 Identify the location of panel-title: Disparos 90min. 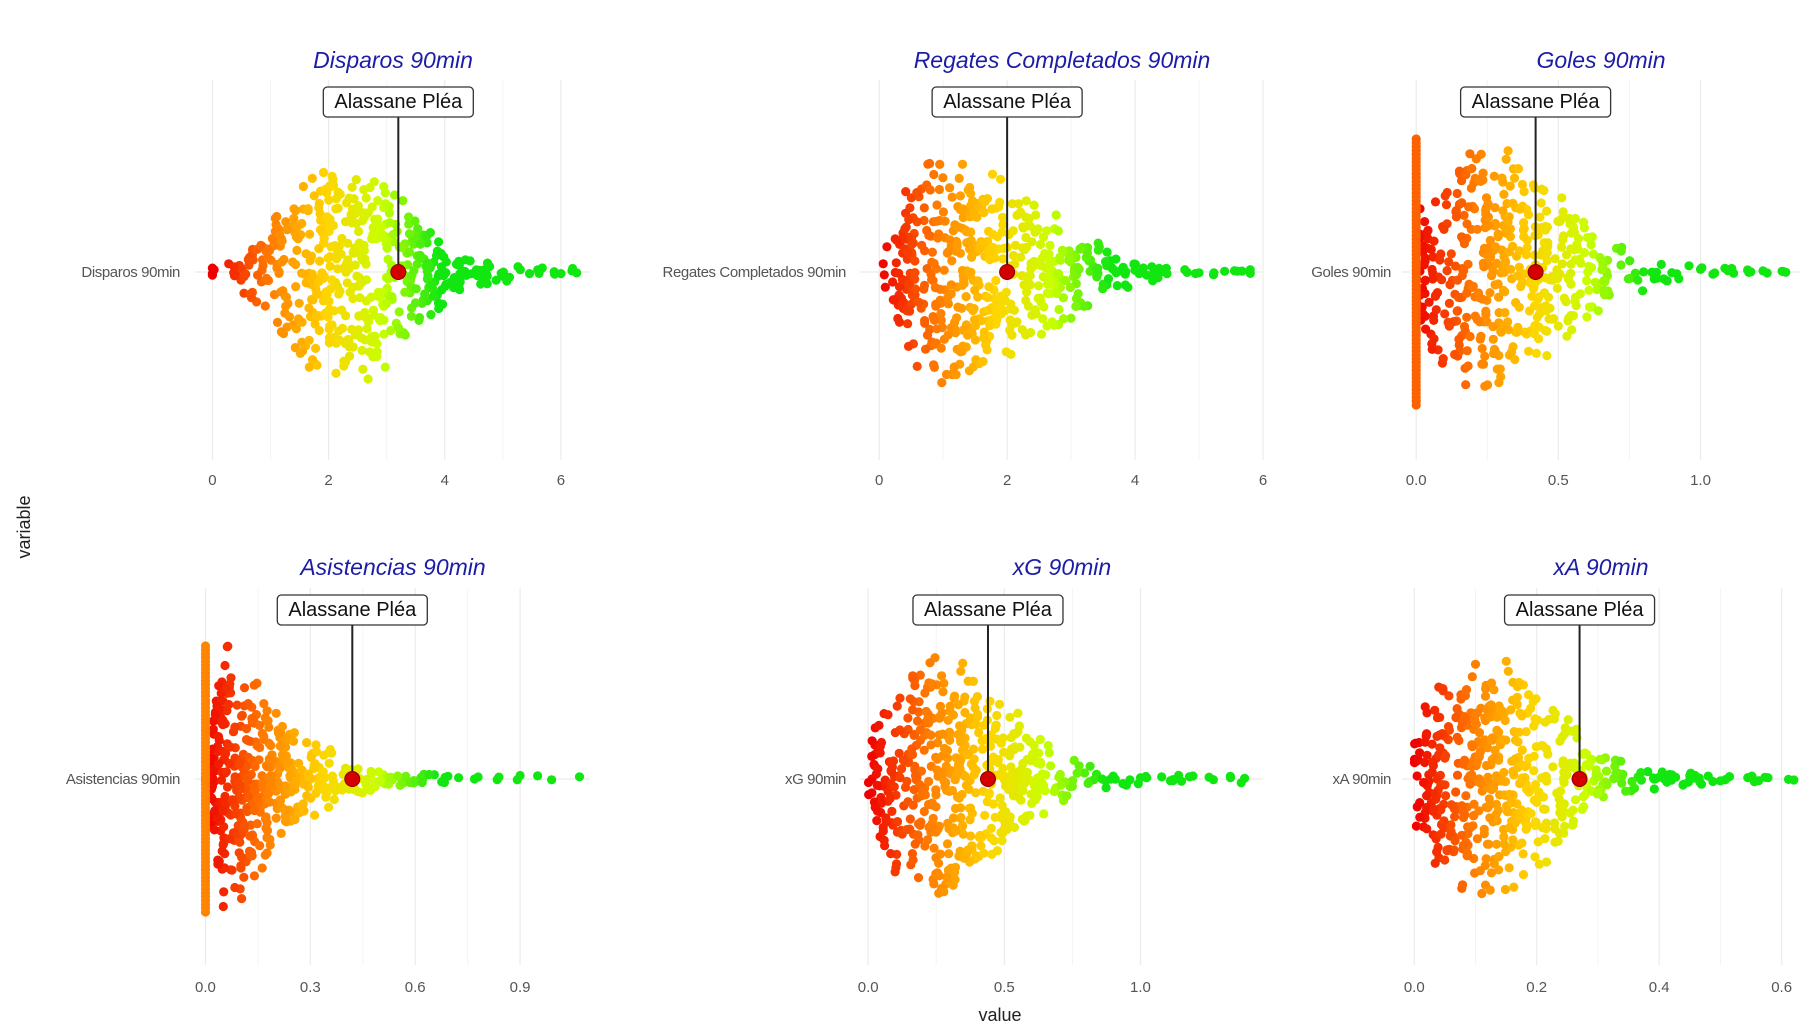
(393, 60).